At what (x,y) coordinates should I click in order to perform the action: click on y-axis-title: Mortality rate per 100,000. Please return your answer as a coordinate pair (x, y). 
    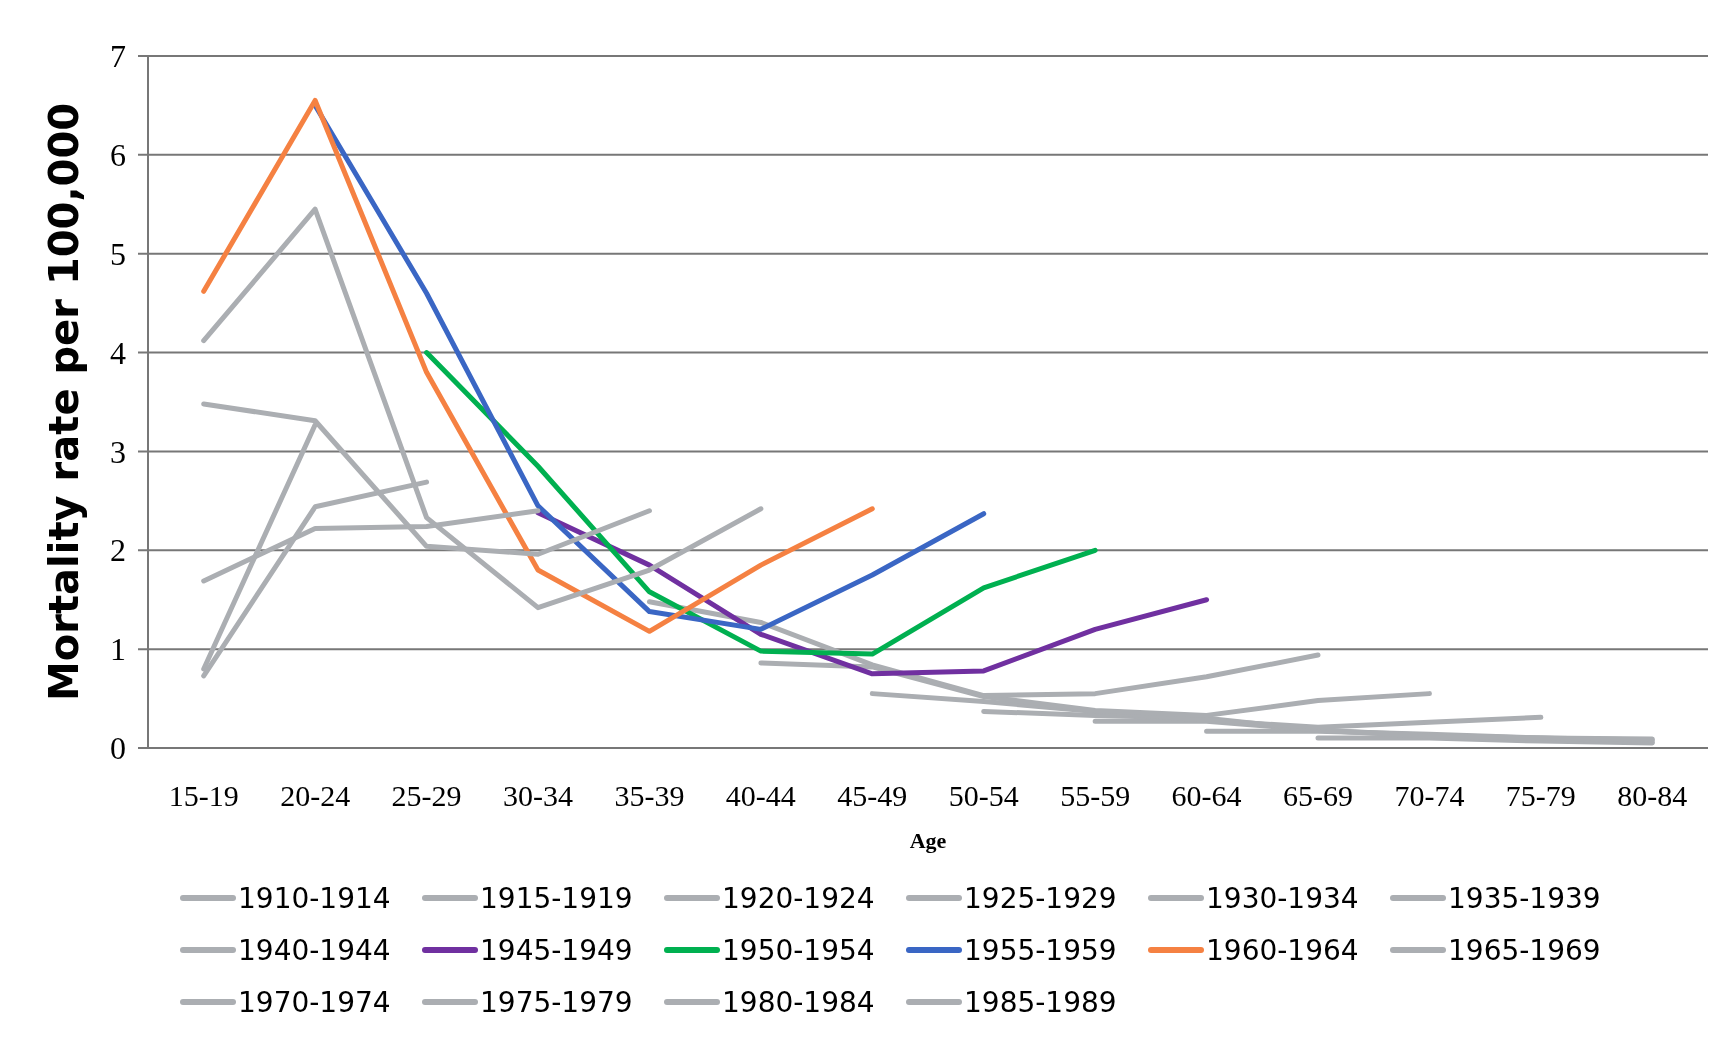
    Looking at the image, I should click on (64, 402).